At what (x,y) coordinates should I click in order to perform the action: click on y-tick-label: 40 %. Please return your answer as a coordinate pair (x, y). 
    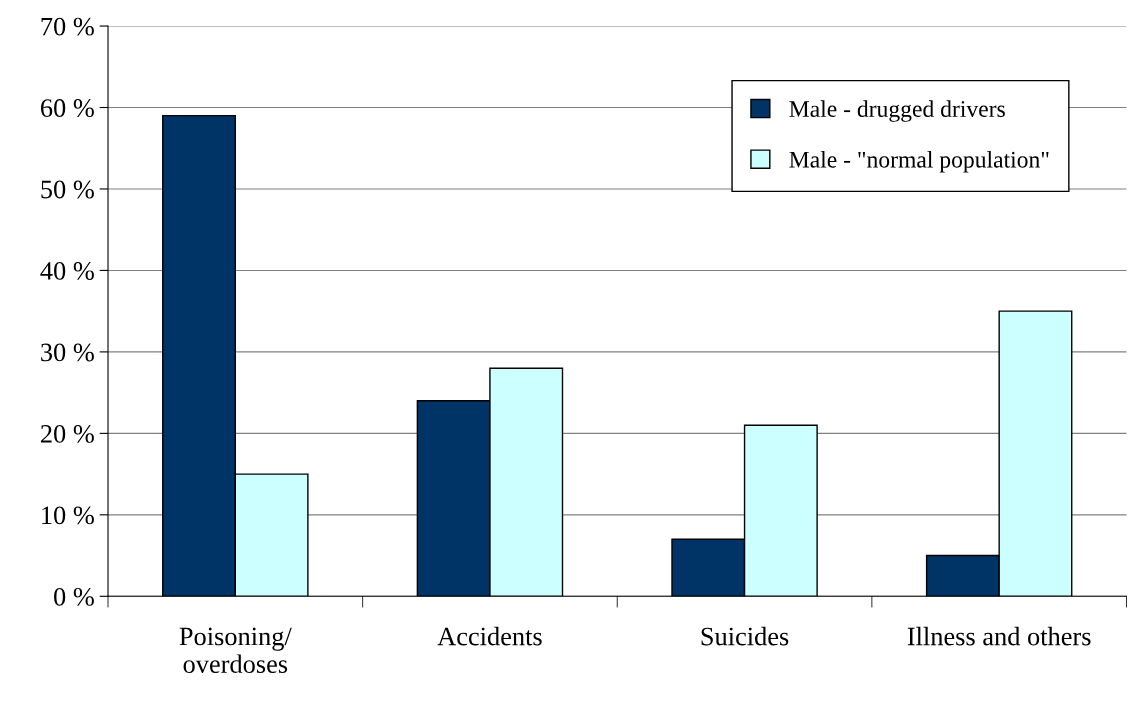
    Looking at the image, I should click on (67, 271).